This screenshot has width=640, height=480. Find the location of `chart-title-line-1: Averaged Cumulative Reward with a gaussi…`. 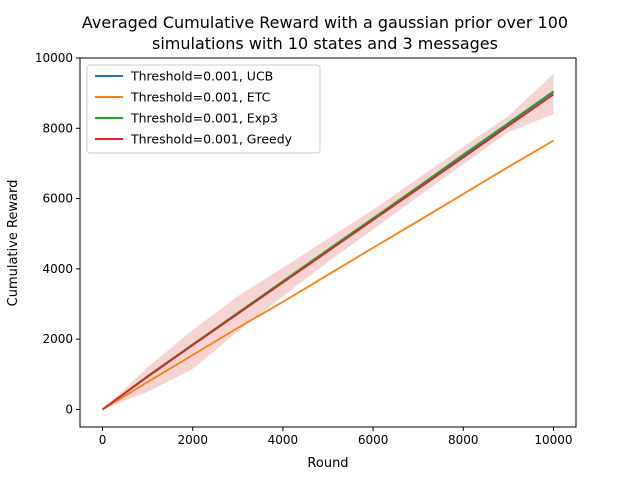

chart-title-line-1: Averaged Cumulative Reward with a gaussi… is located at coordinates (325, 22).